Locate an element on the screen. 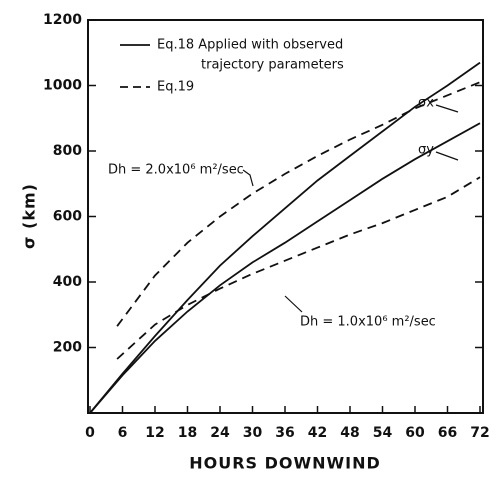 Image resolution: width=496 pixels, height=481 pixels. x-tick-label: 42 is located at coordinates (317, 433).